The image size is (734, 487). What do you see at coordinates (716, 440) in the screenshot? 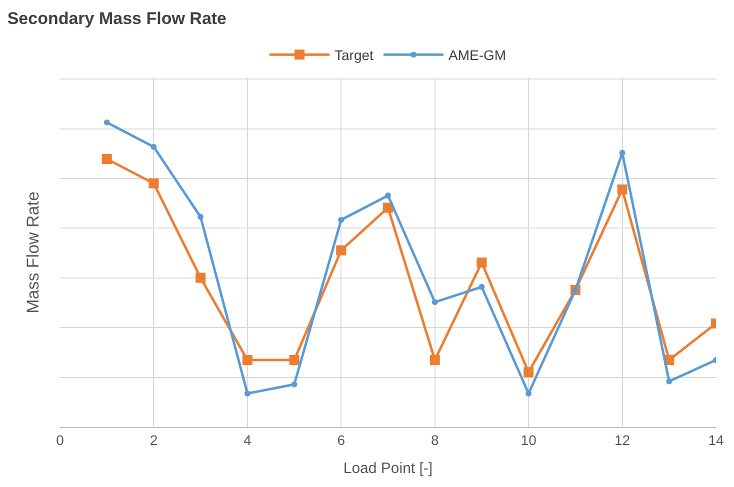
I see `x-tick-label: 14` at bounding box center [716, 440].